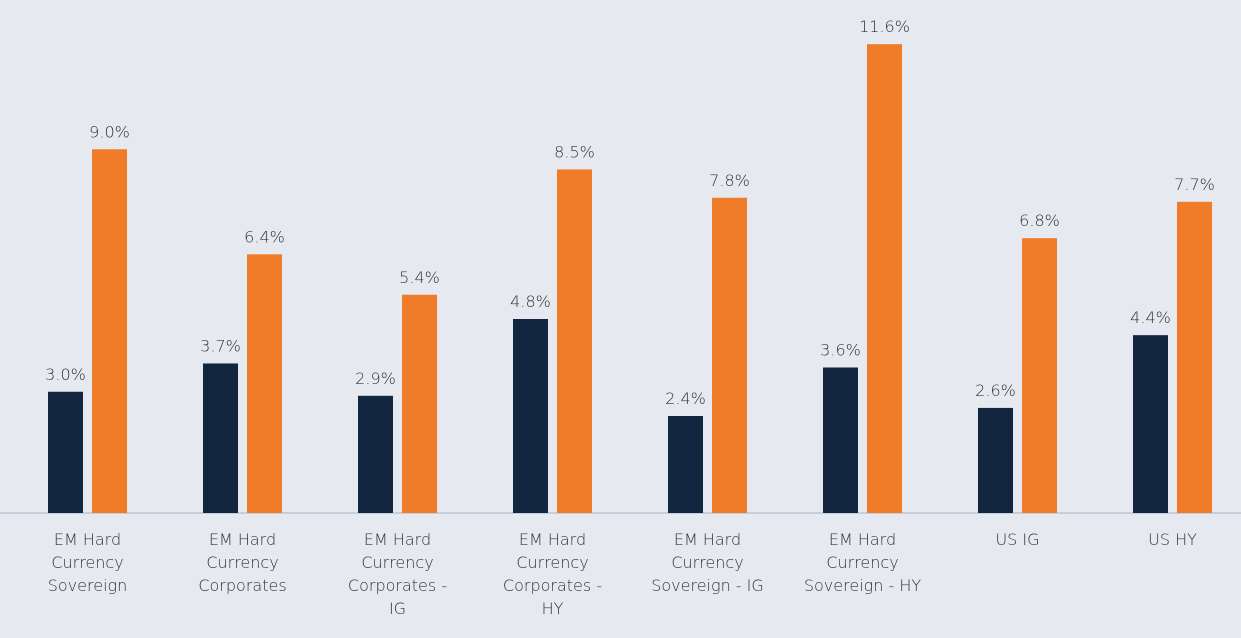  I want to click on value-label: 7.7%, so click(1194, 184).